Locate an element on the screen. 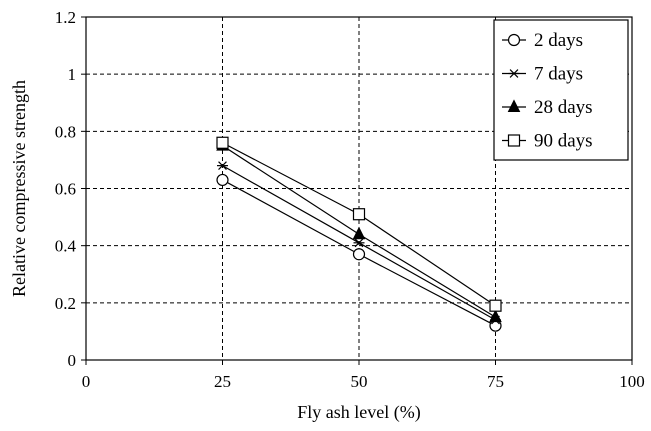  legend-label: 90 days is located at coordinates (563, 141).